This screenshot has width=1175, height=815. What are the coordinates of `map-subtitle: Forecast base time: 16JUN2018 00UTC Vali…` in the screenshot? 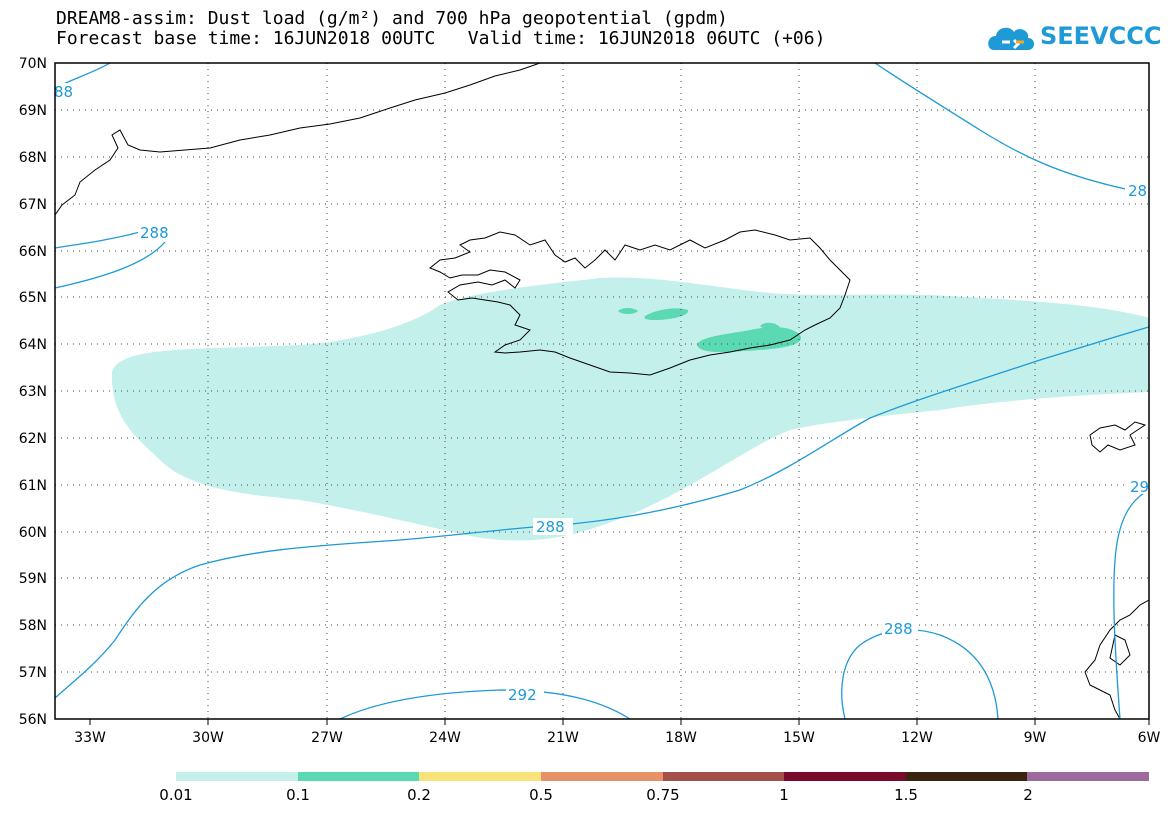 It's located at (441, 38).